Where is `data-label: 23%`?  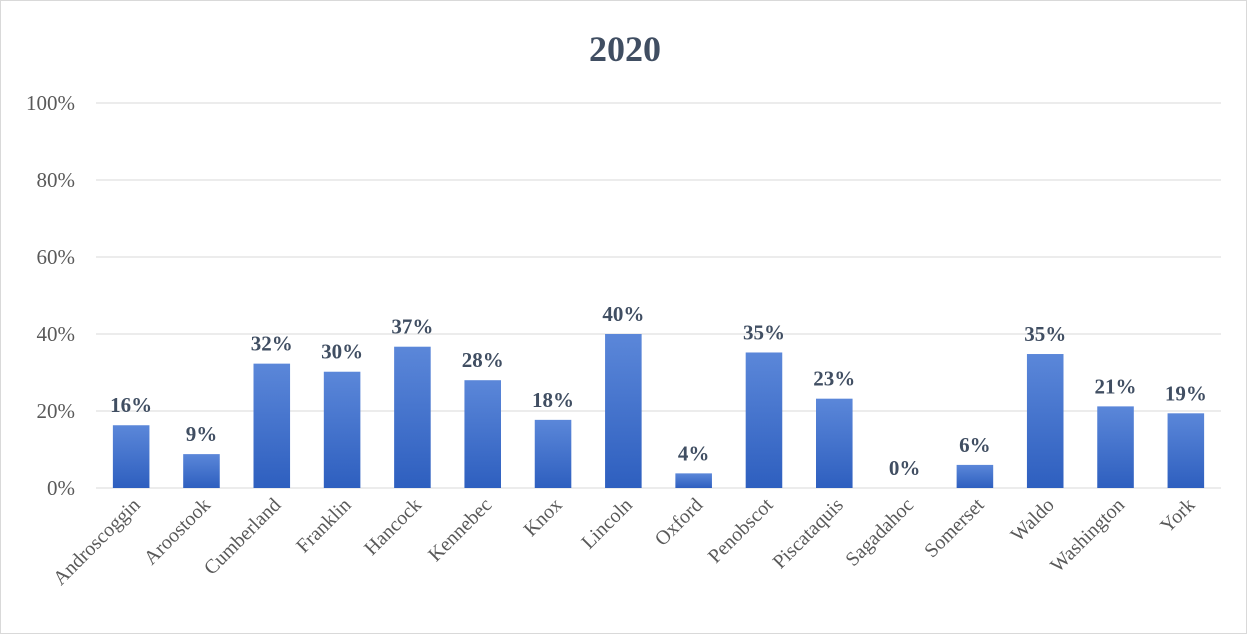
data-label: 23% is located at coordinates (834, 379).